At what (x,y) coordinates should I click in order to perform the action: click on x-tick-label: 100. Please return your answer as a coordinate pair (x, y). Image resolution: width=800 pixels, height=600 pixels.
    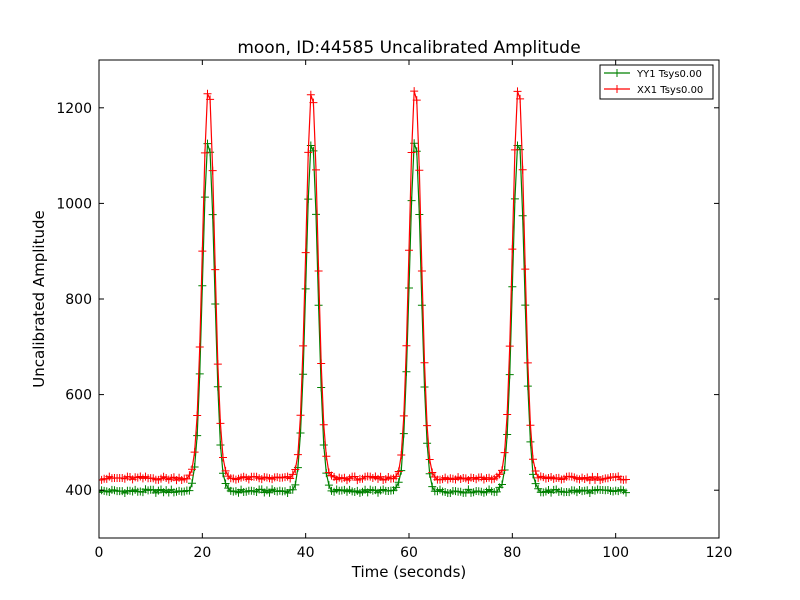
    Looking at the image, I should click on (615, 553).